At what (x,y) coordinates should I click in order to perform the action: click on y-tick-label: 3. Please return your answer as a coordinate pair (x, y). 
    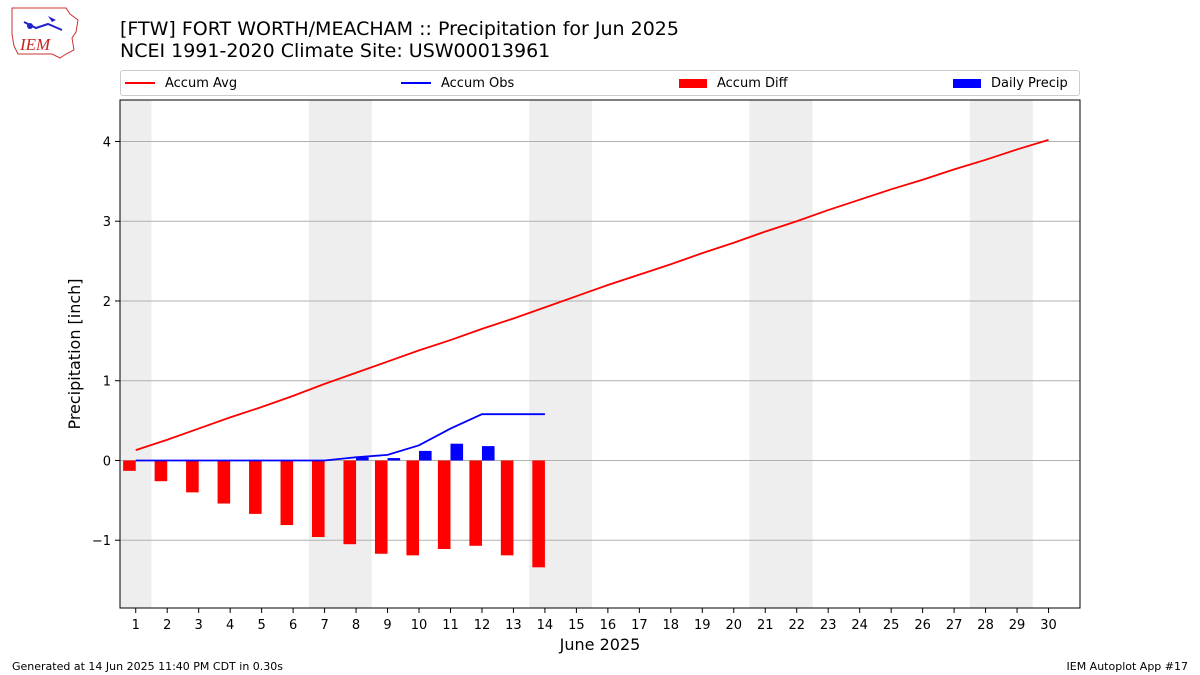
    Looking at the image, I should click on (107, 222).